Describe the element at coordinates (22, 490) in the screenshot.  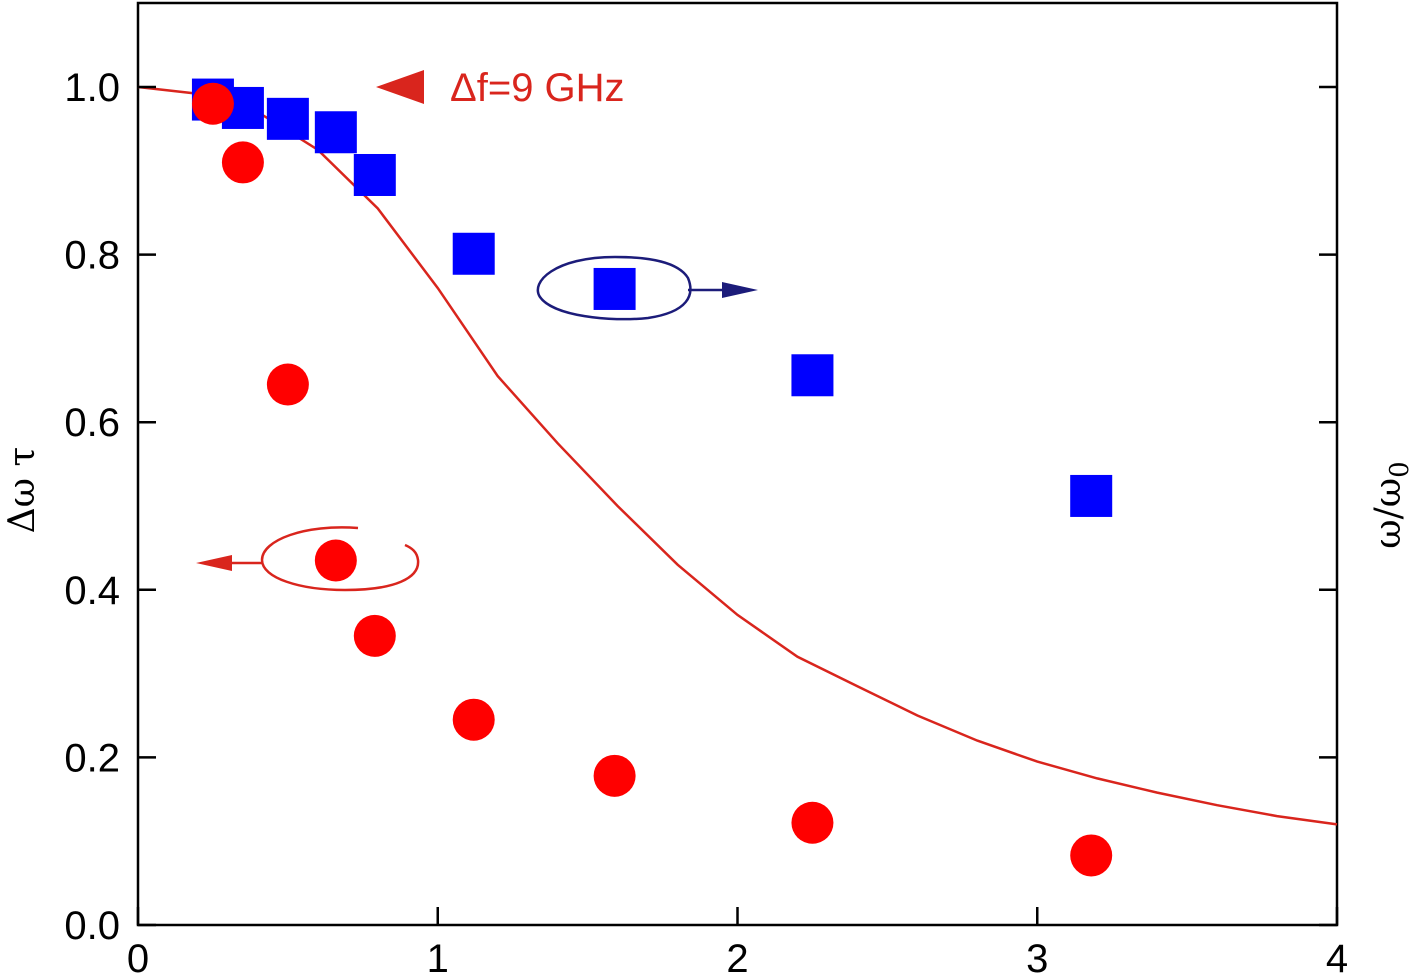
I see `y-axis-title: Δω τ` at that location.